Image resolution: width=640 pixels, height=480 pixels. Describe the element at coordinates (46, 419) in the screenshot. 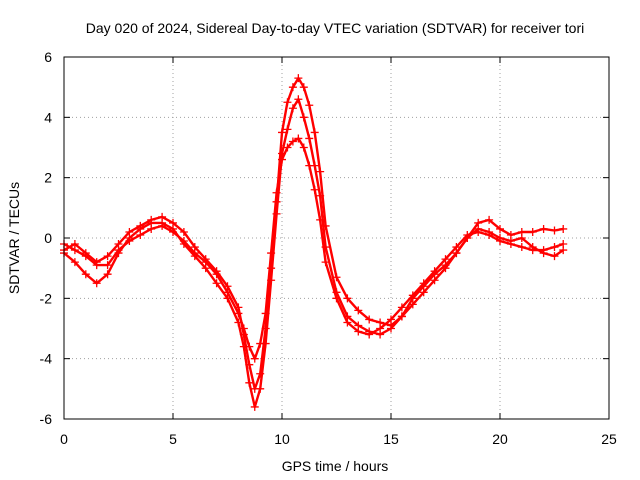

I see `y-tick-label: -6` at that location.